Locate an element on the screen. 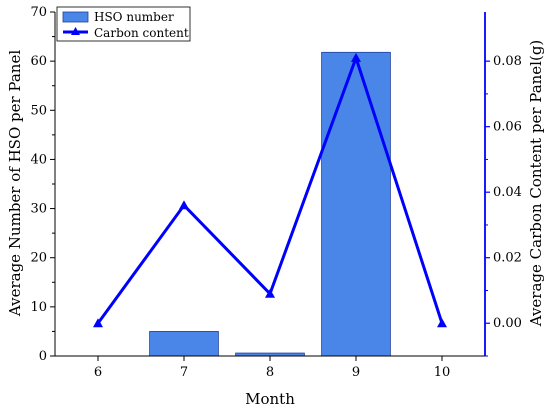  y-right-tick-label: 0.08 is located at coordinates (507, 61).